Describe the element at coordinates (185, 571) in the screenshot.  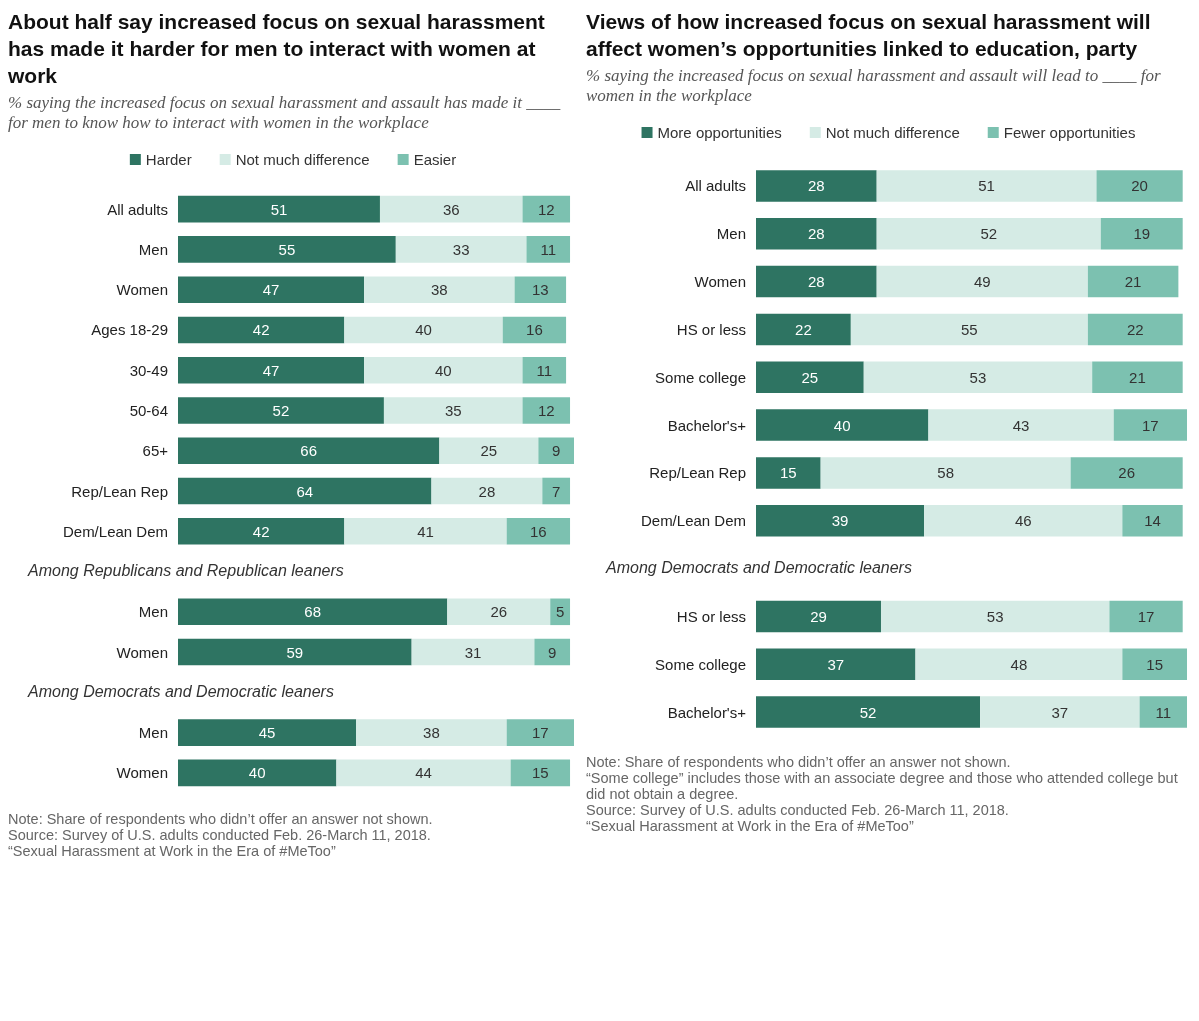
I see `y-tick-label: Among Republicans and Republican leaners` at that location.